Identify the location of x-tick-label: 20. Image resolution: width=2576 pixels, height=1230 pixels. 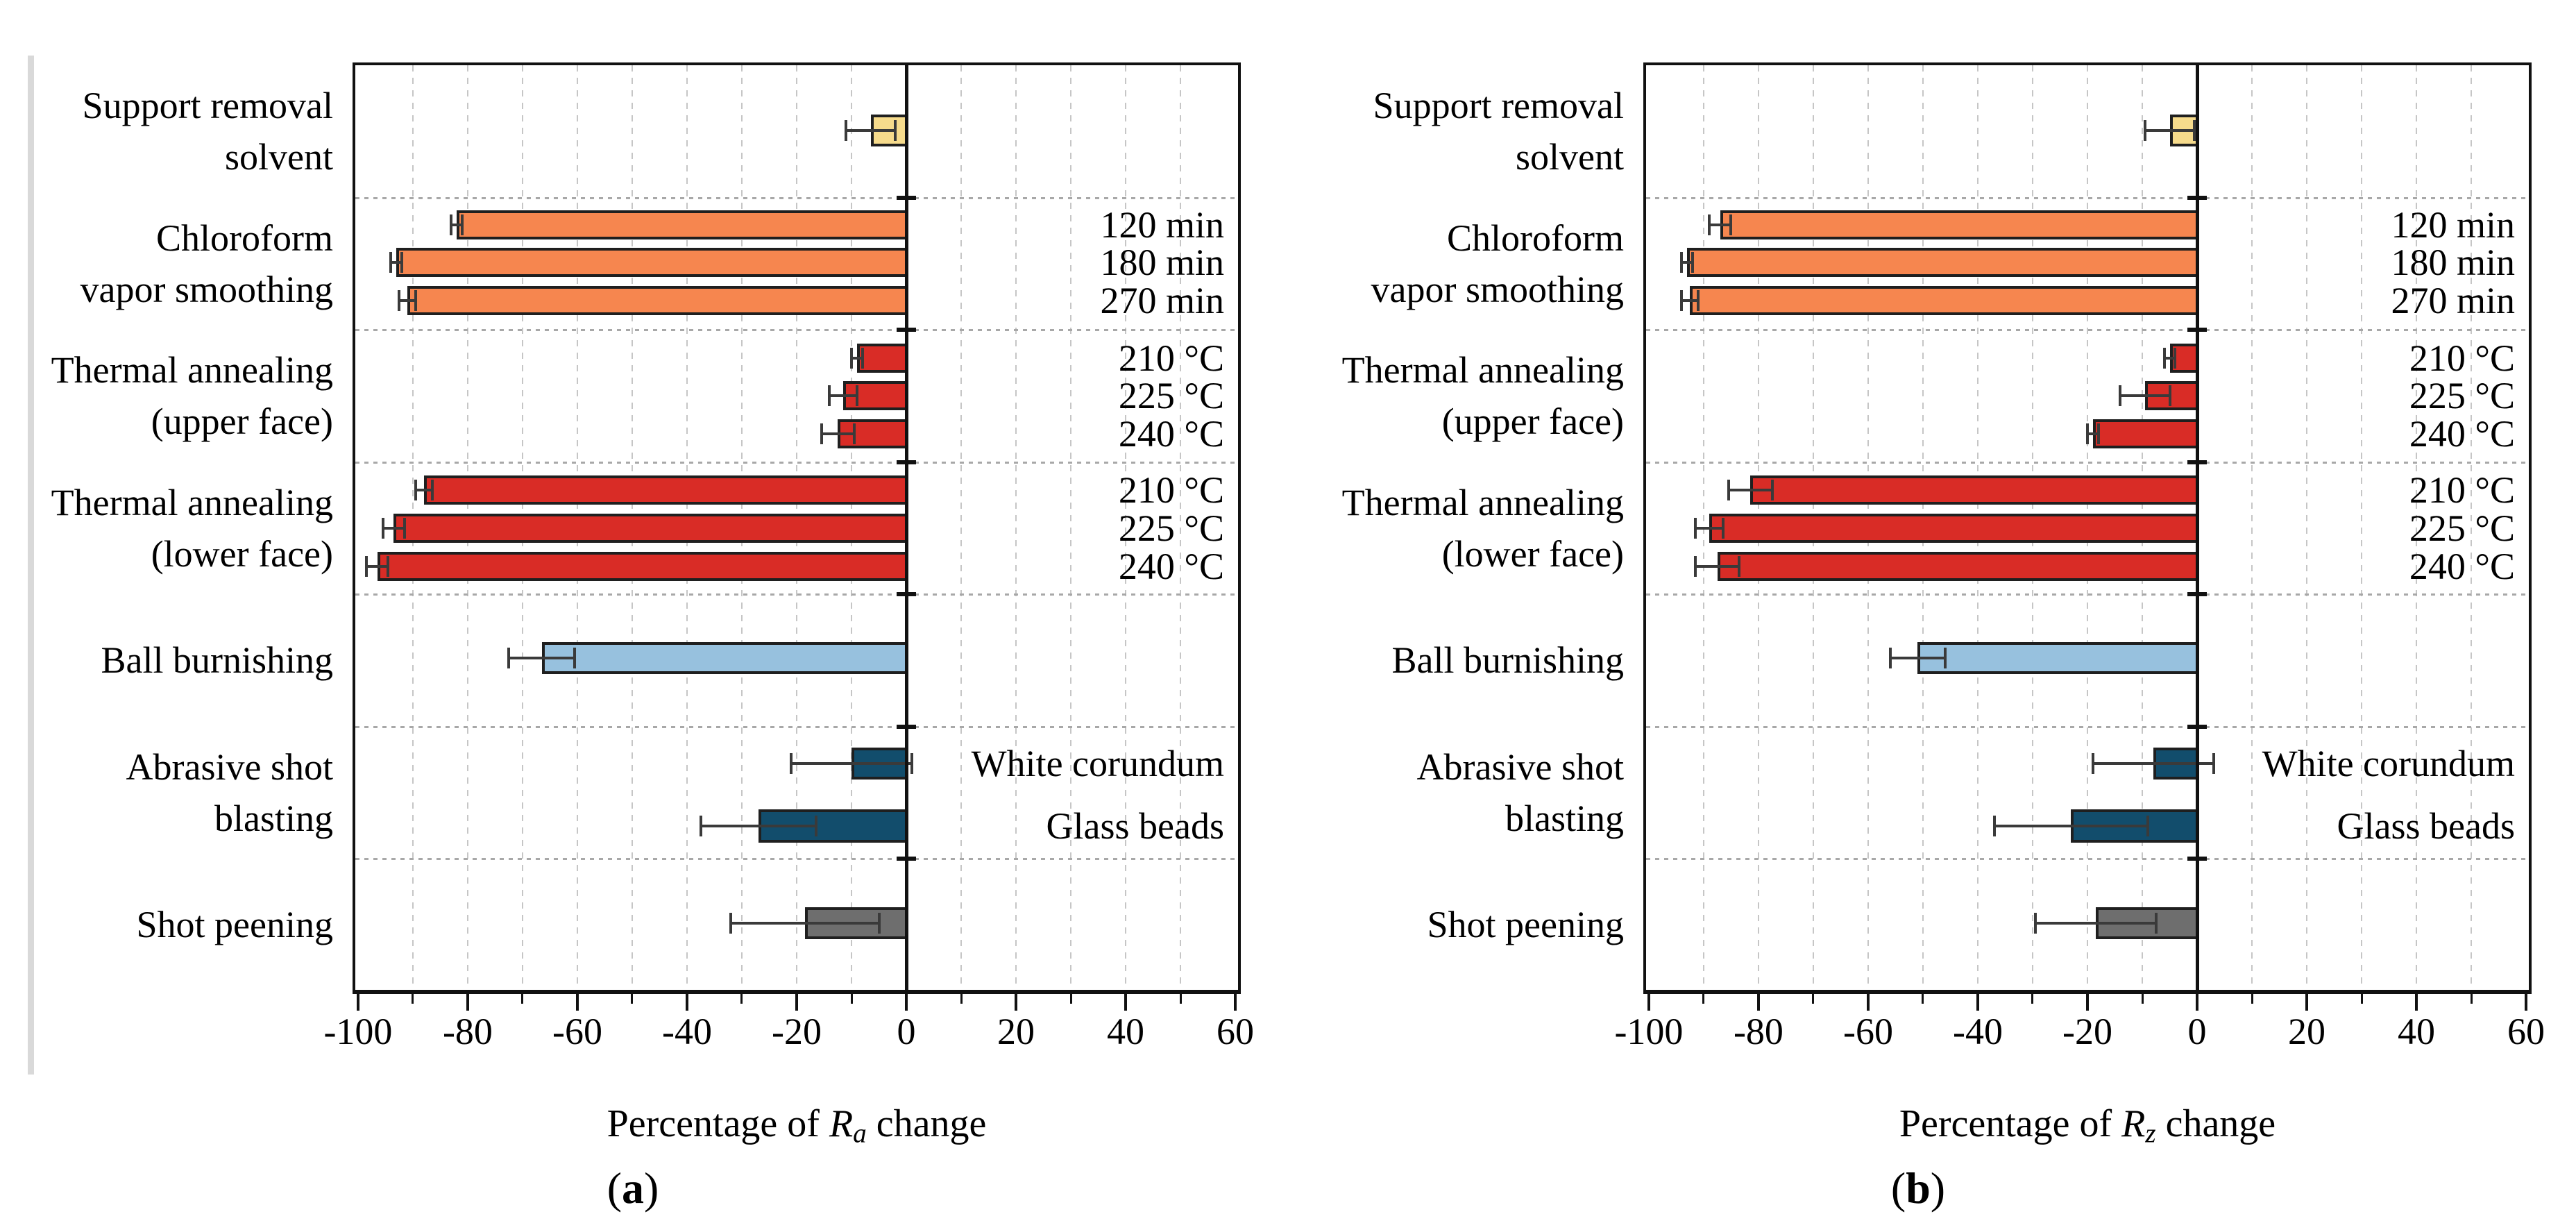
(1016, 1031).